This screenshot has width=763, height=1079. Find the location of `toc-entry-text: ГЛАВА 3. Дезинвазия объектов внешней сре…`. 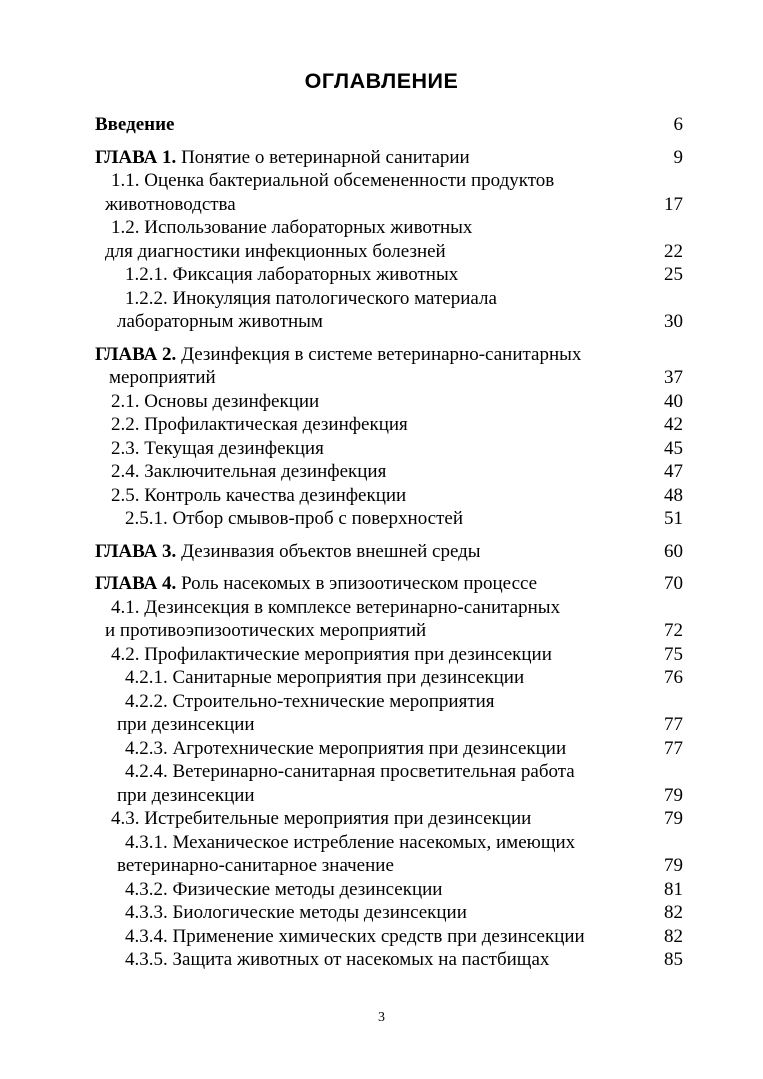

toc-entry-text: ГЛАВА 3. Дезинвазия объектов внешней сре… is located at coordinates (288, 551).